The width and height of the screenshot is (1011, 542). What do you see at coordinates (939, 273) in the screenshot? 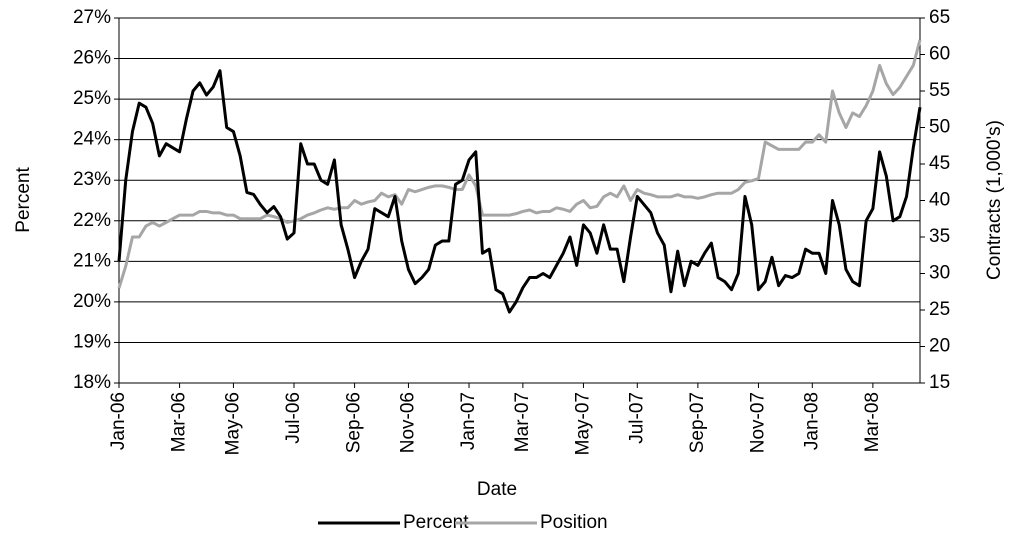
I see `y2-tick-label: 30` at bounding box center [939, 273].